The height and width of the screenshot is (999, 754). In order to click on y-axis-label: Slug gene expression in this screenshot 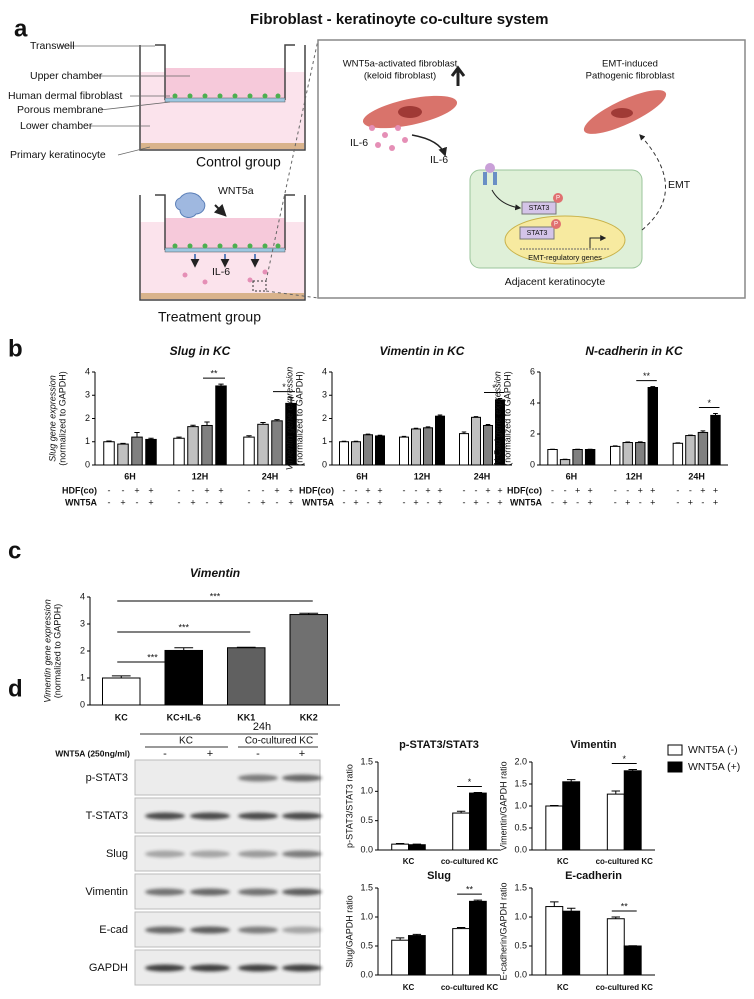, I will do `click(52, 418)`.